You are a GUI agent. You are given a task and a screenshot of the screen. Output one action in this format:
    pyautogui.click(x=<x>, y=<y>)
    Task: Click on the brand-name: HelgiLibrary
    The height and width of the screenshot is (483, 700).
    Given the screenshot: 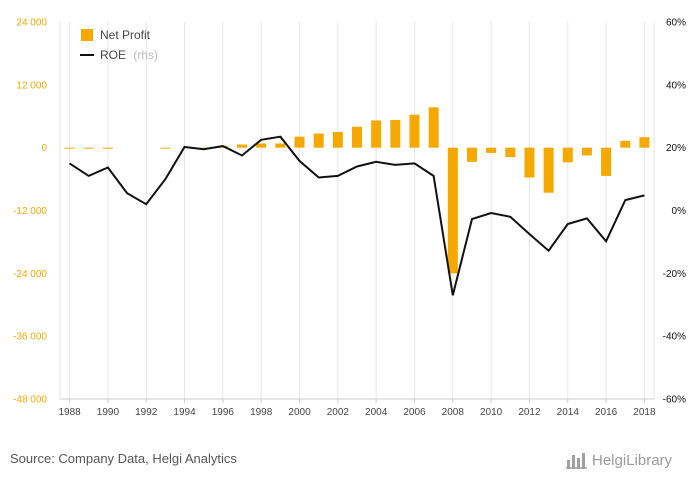 What is the action you would take?
    pyautogui.click(x=632, y=460)
    